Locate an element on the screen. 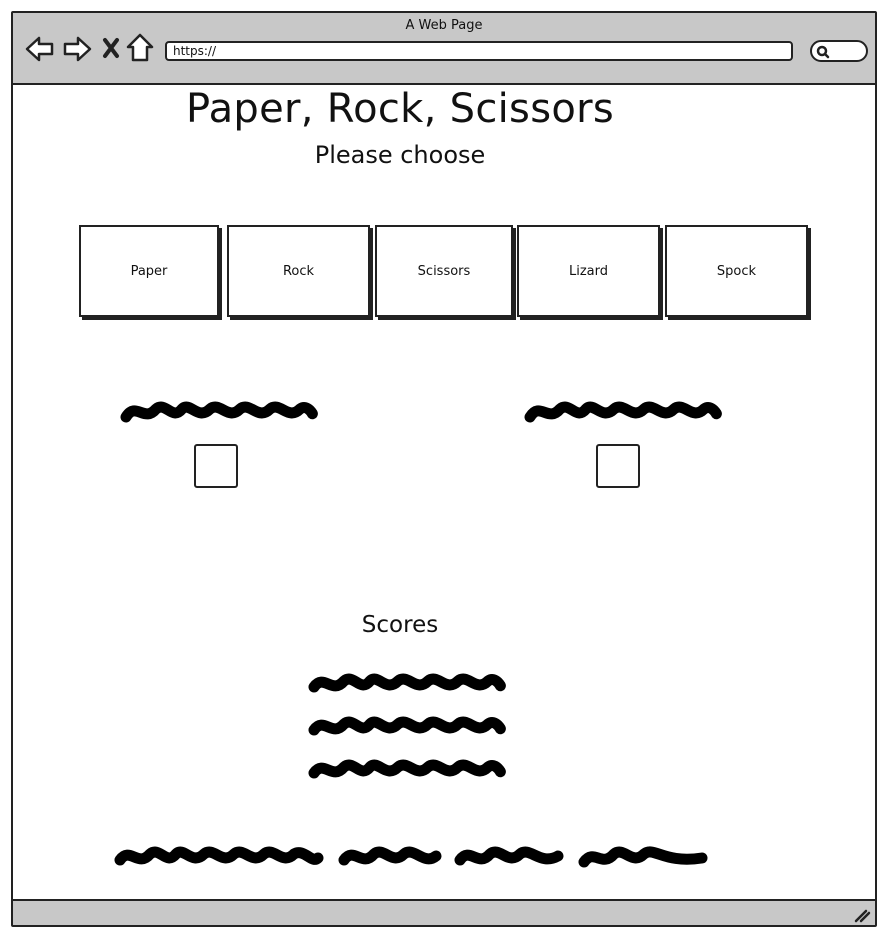 This screenshot has height=947, width=893. choice-button-paper: Paper is located at coordinates (149, 271).